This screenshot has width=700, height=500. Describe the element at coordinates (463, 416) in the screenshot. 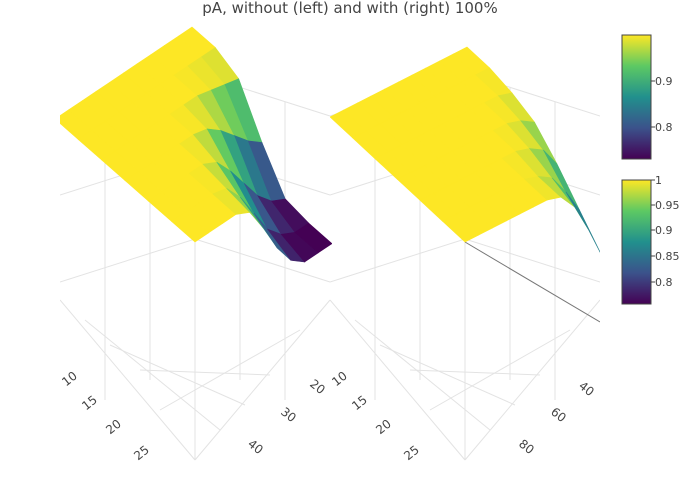

I see `ticks-right: 10 15 20 25 40 60 80` at that location.